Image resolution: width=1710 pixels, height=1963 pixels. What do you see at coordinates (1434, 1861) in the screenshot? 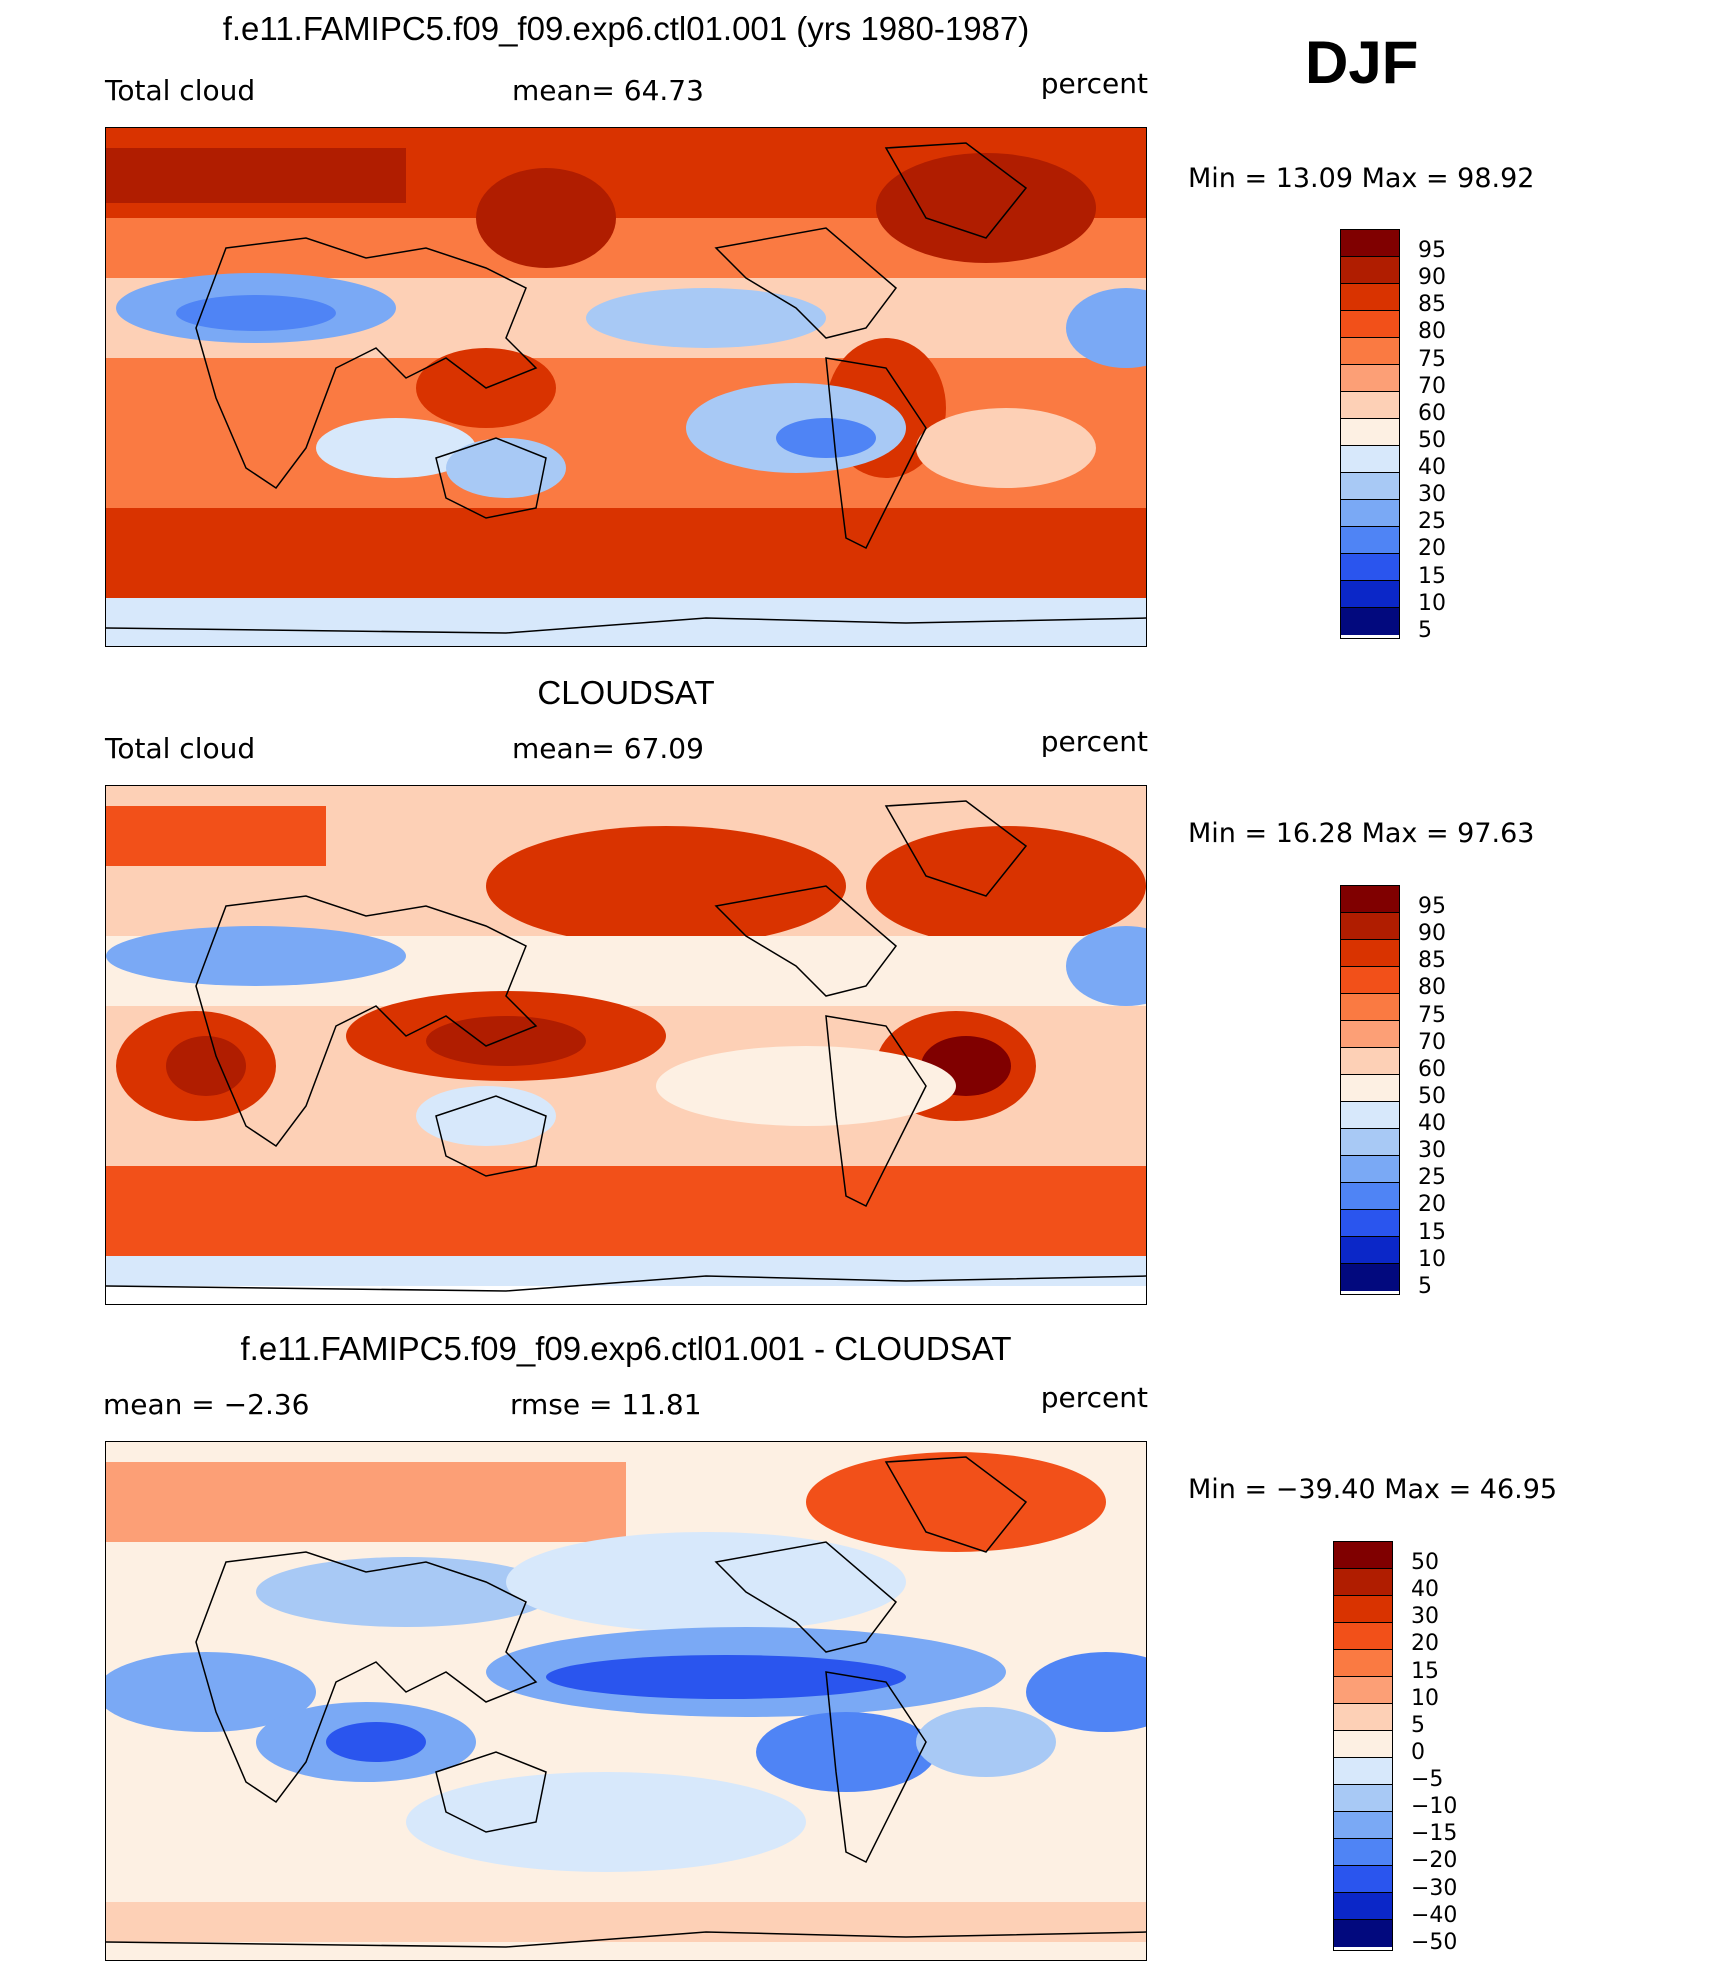
I see `colorbar-label: −20` at bounding box center [1434, 1861].